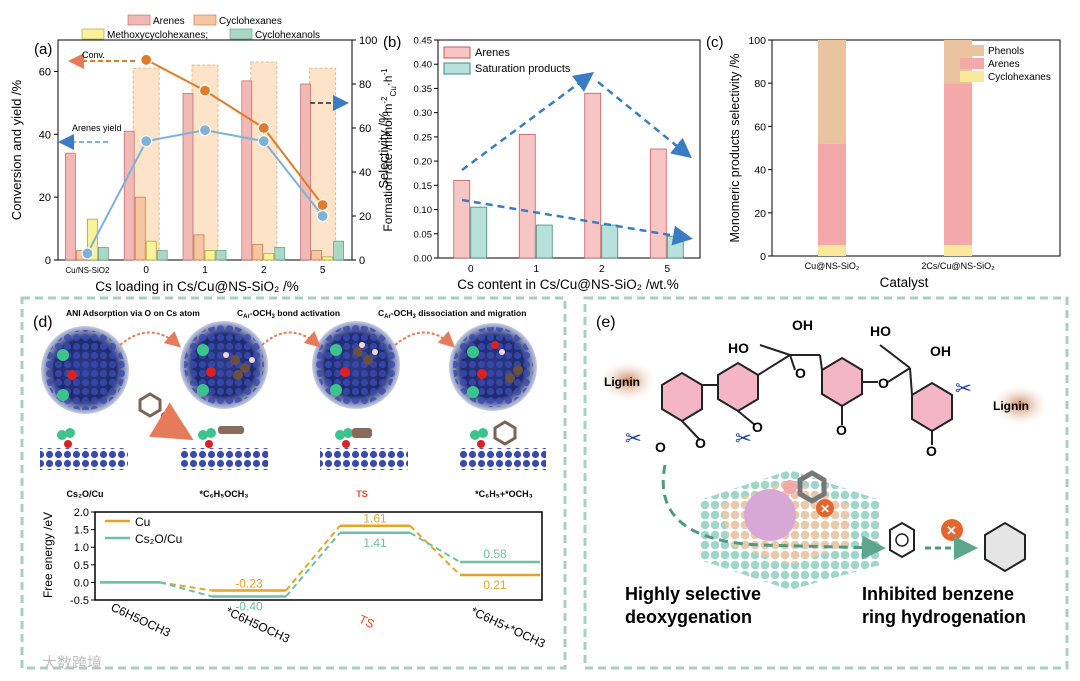 The width and height of the screenshot is (1080, 681). What do you see at coordinates (48, 261) in the screenshot?
I see `a-ytick: 0` at bounding box center [48, 261].